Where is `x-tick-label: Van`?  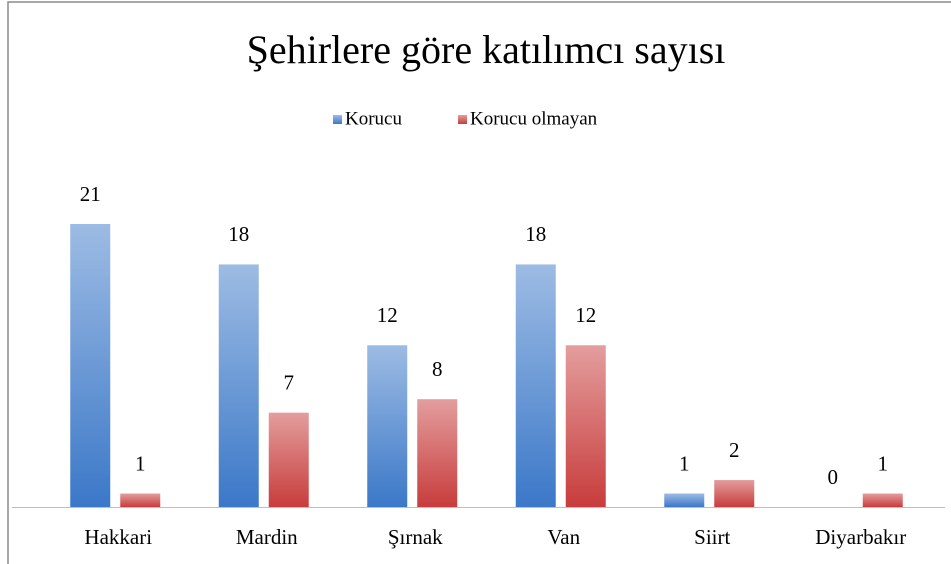
x-tick-label: Van is located at coordinates (563, 537).